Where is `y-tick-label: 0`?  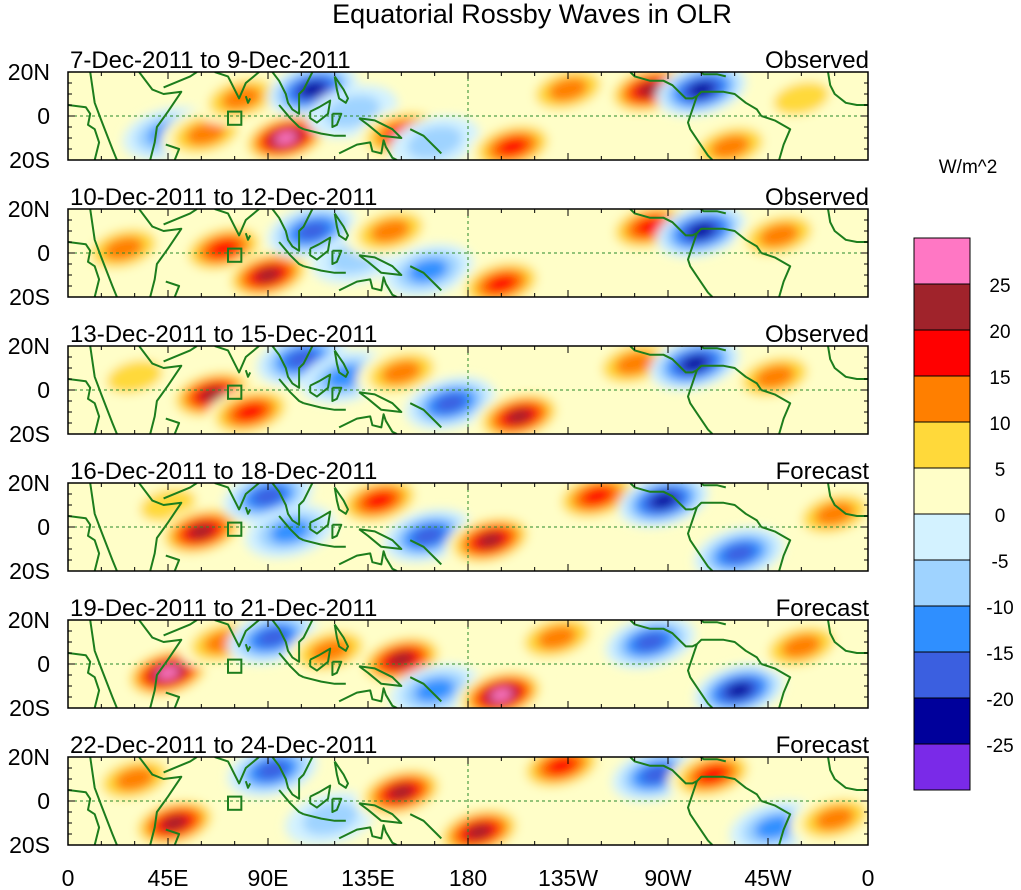
y-tick-label: 0 is located at coordinates (43, 116).